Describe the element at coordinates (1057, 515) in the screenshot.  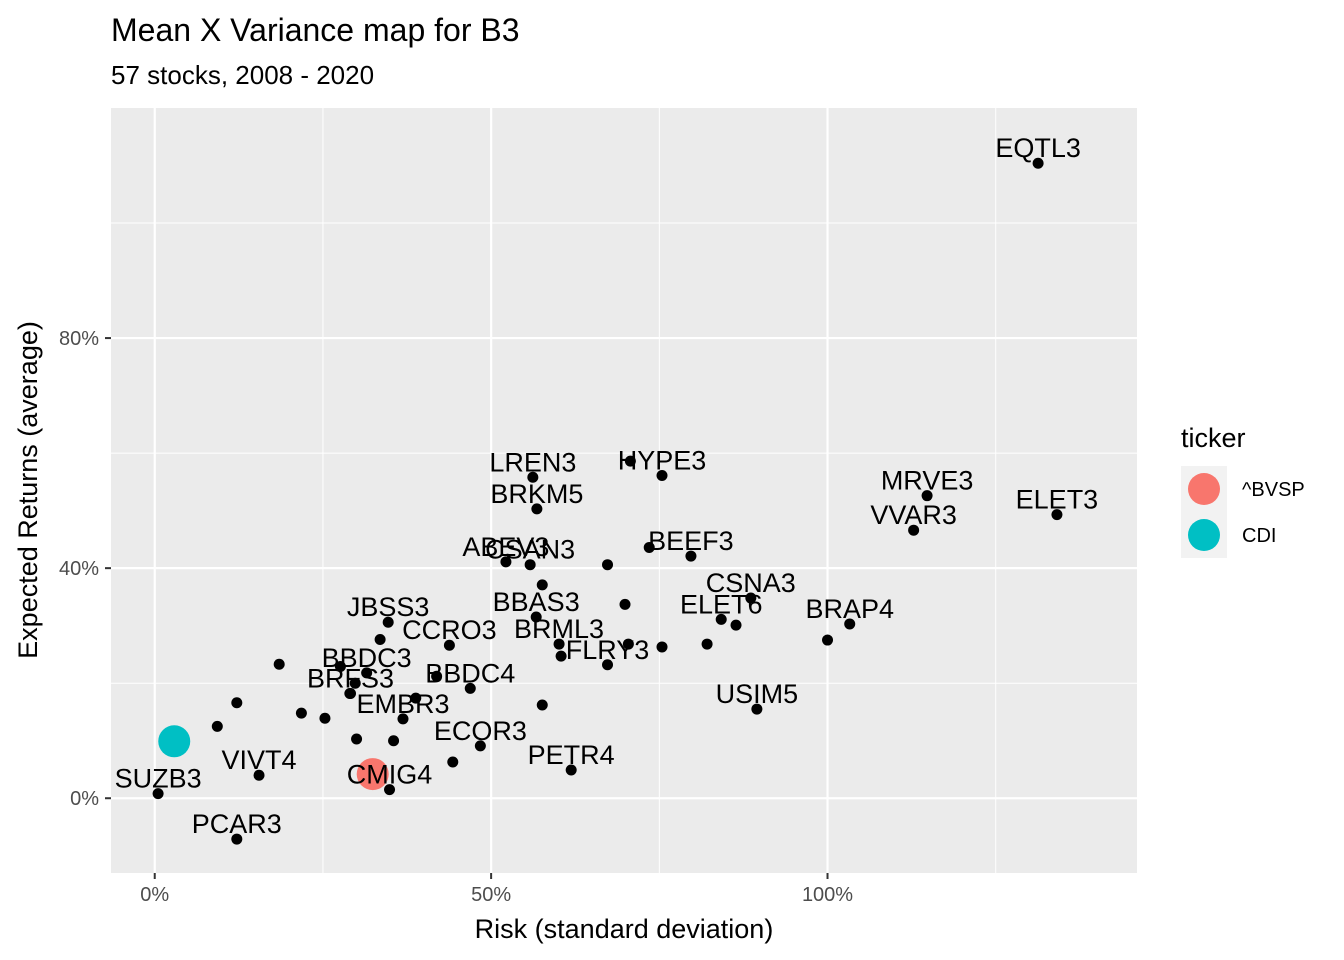
I see `data-point-elet3` at that location.